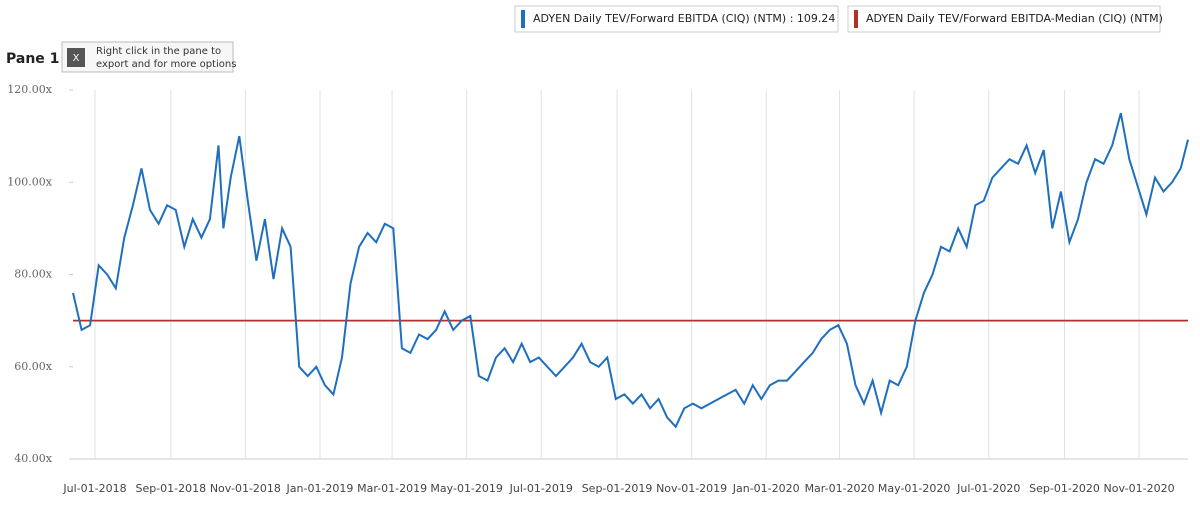  I want to click on y-tick-label: 100.00x, so click(29, 181).